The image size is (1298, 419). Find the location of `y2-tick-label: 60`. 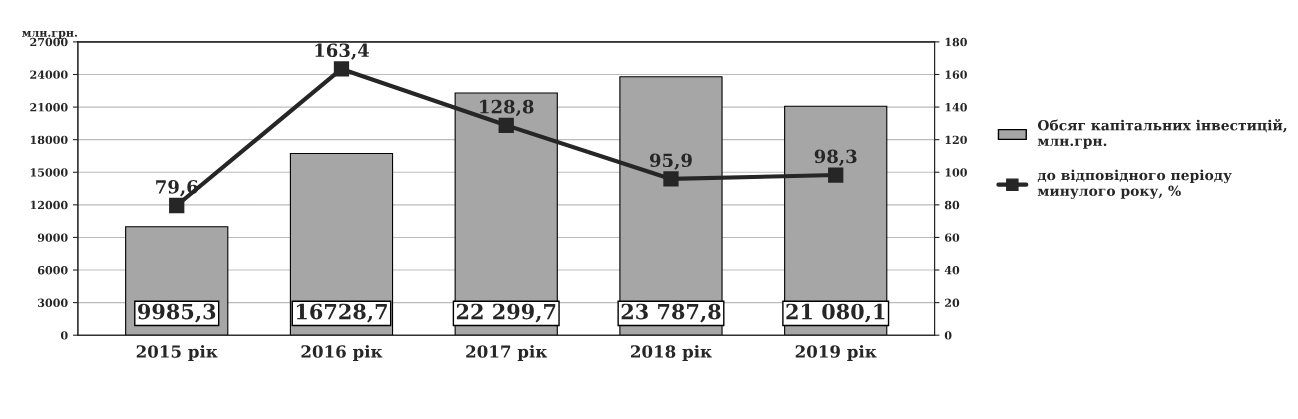

y2-tick-label: 60 is located at coordinates (952, 237).